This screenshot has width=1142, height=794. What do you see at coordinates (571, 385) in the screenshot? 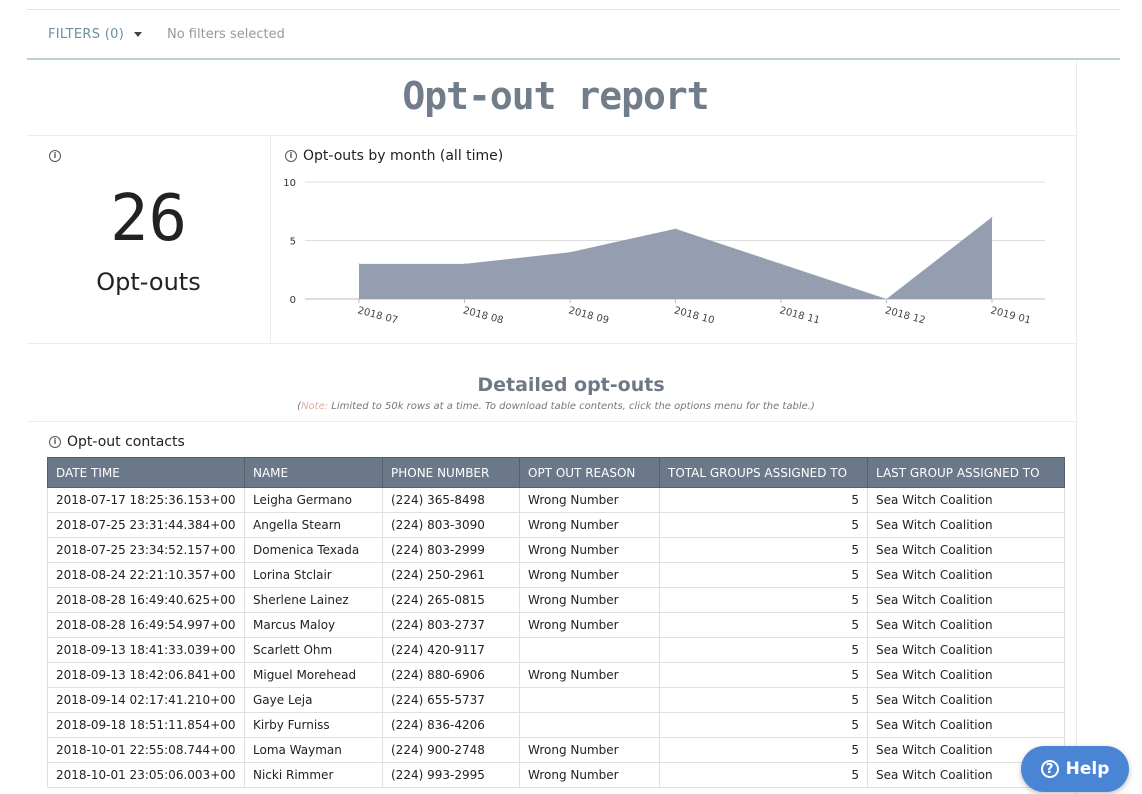
I see `section-title: Detailed opt-outs` at bounding box center [571, 385].